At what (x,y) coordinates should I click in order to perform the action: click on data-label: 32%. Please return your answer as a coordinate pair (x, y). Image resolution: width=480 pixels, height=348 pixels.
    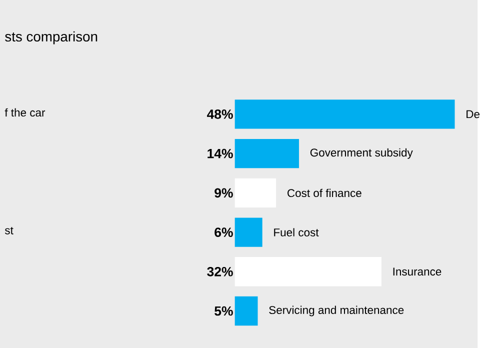
    Looking at the image, I should click on (220, 271).